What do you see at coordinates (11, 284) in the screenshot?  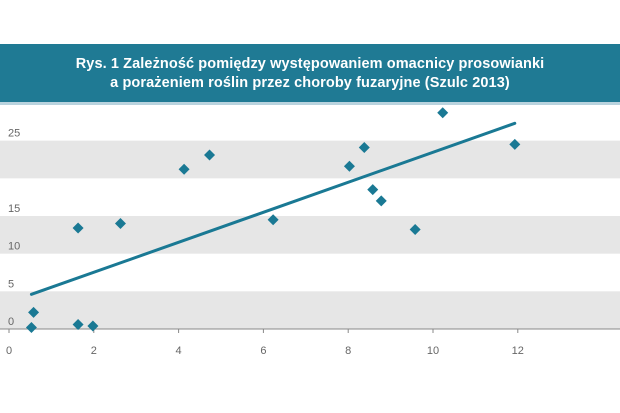 I see `y-tick-label: 5` at bounding box center [11, 284].